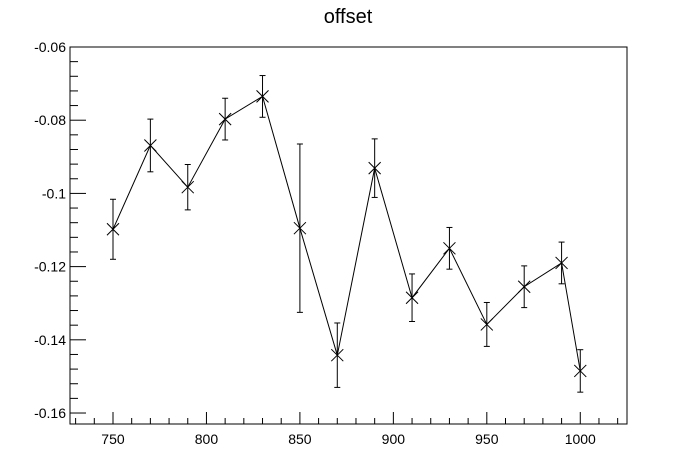 This screenshot has width=696, height=472. What do you see at coordinates (300, 439) in the screenshot?
I see `x-tick-label: 850` at bounding box center [300, 439].